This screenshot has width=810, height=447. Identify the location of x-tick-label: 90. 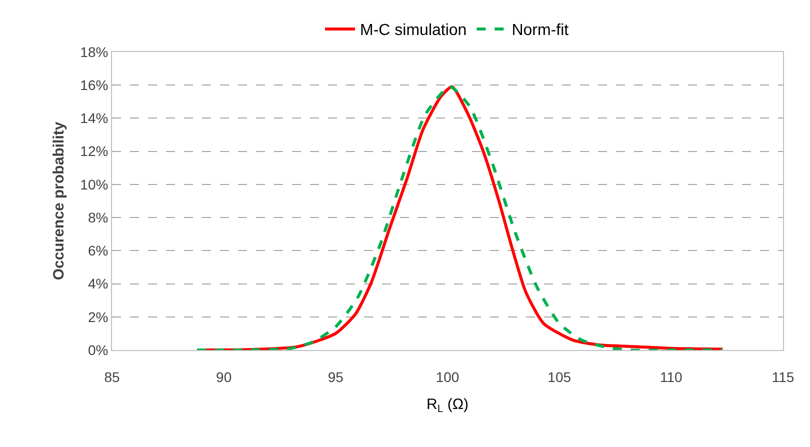
(224, 376).